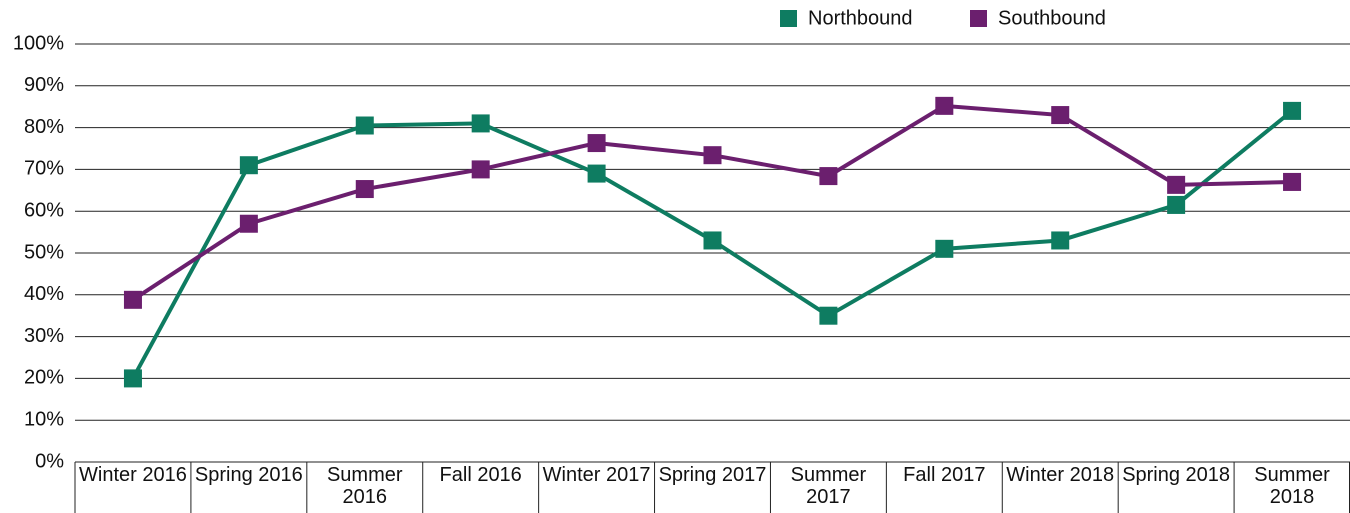 The height and width of the screenshot is (513, 1350). Describe the element at coordinates (1176, 475) in the screenshot. I see `x-tick-label: Spring 2018` at that location.